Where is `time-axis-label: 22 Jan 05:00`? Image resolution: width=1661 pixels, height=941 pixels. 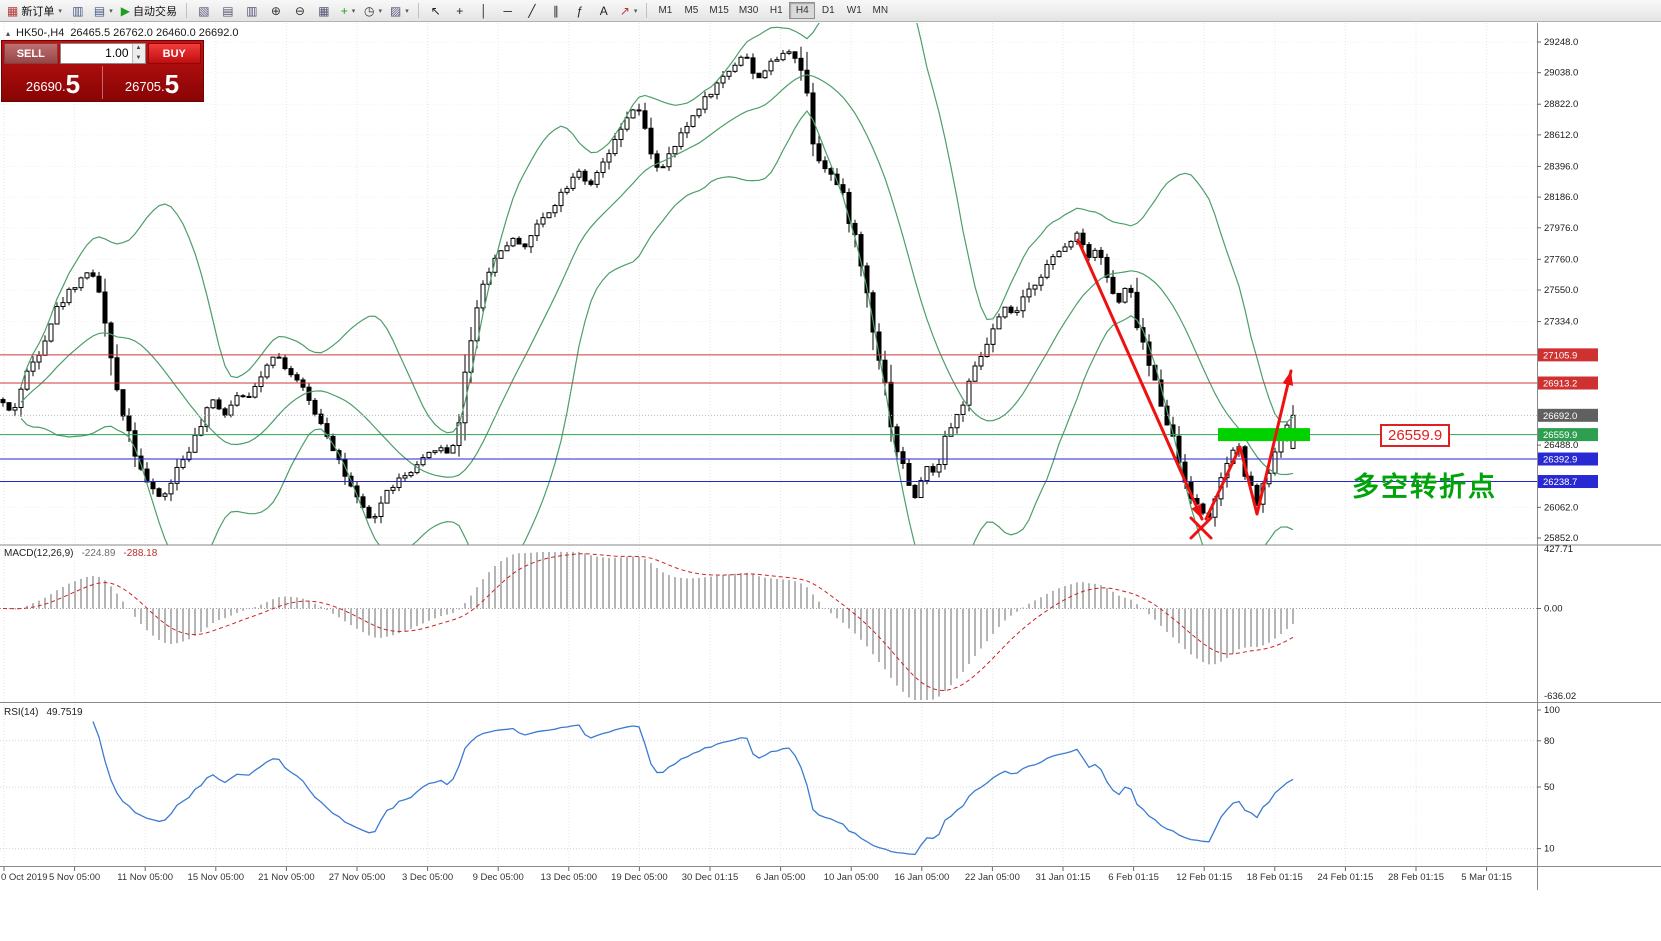 time-axis-label: 22 Jan 05:00 is located at coordinates (992, 877).